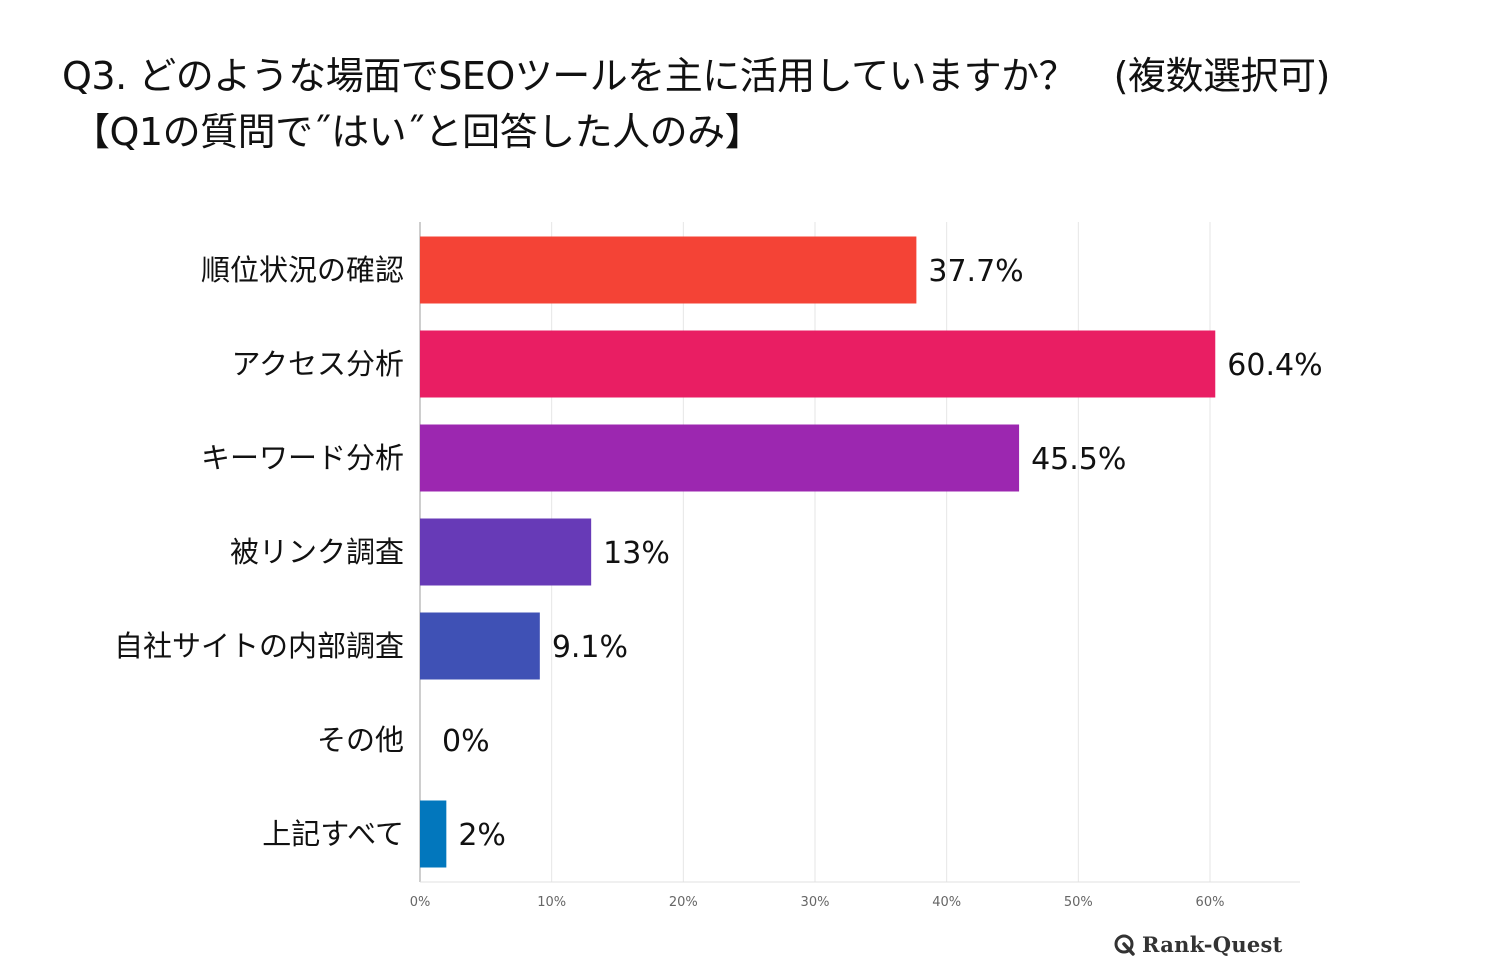 The image size is (1485, 959). What do you see at coordinates (1274, 365) in the screenshot?
I see `value-label: 60.4%` at bounding box center [1274, 365].